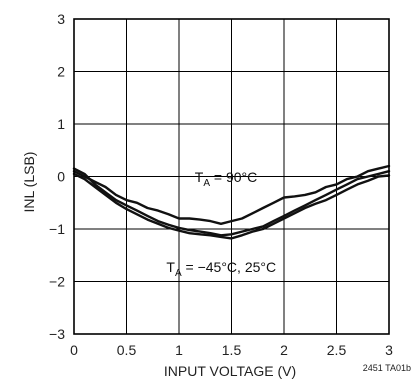  What do you see at coordinates (57, 334) in the screenshot?
I see `y-tick-label: −3` at bounding box center [57, 334].